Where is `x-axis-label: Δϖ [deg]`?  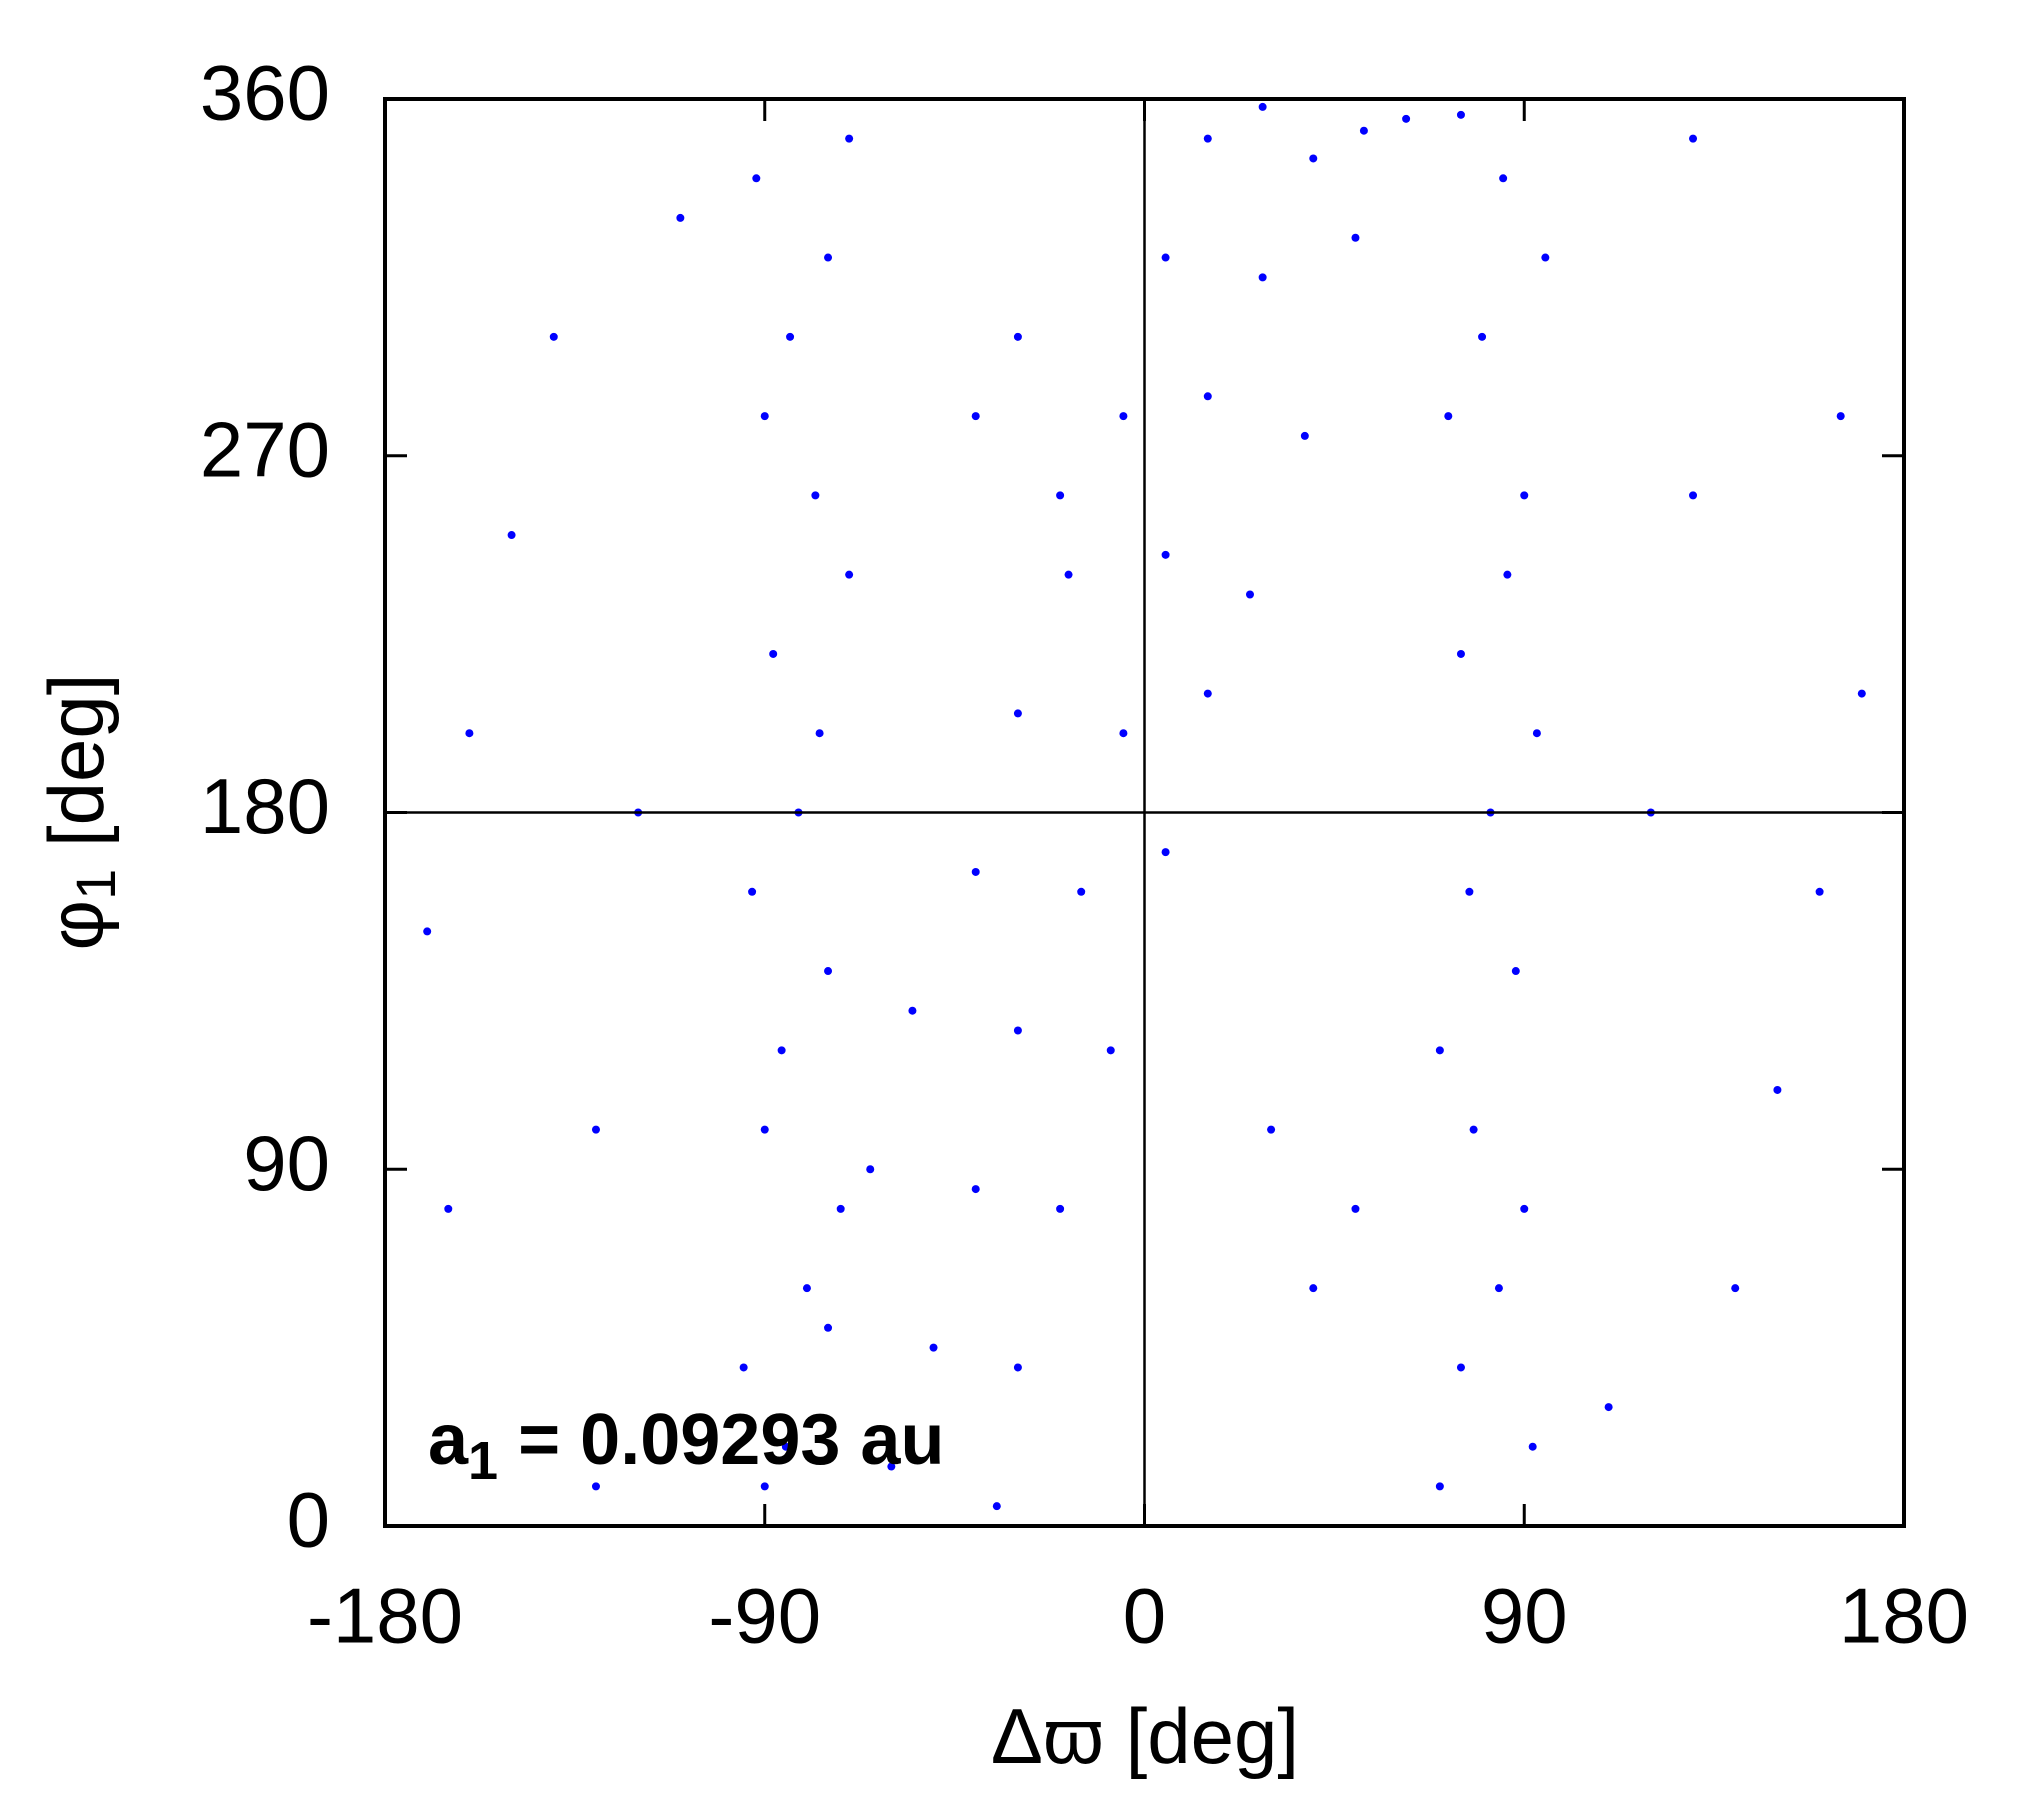
x-axis-label: Δϖ [deg] is located at coordinates (1145, 1736).